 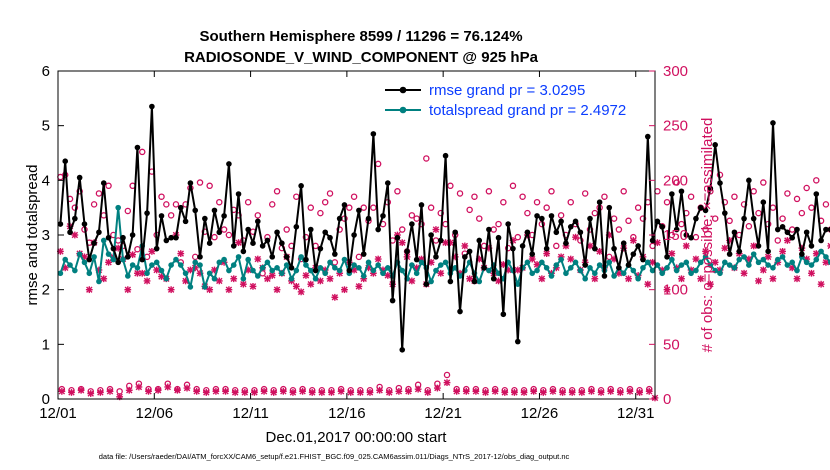 I want to click on legend-rmse-marker, so click(x=403, y=90).